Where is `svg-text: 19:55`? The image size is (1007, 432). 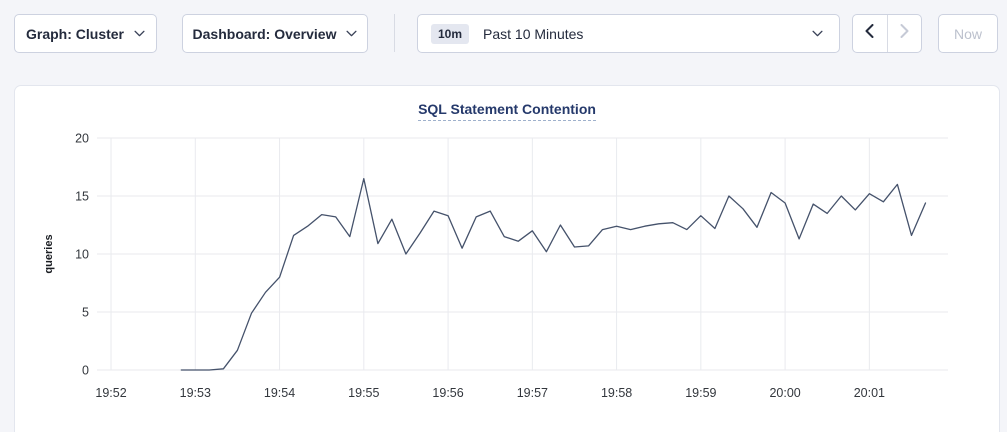
svg-text: 19:55 is located at coordinates (363, 393).